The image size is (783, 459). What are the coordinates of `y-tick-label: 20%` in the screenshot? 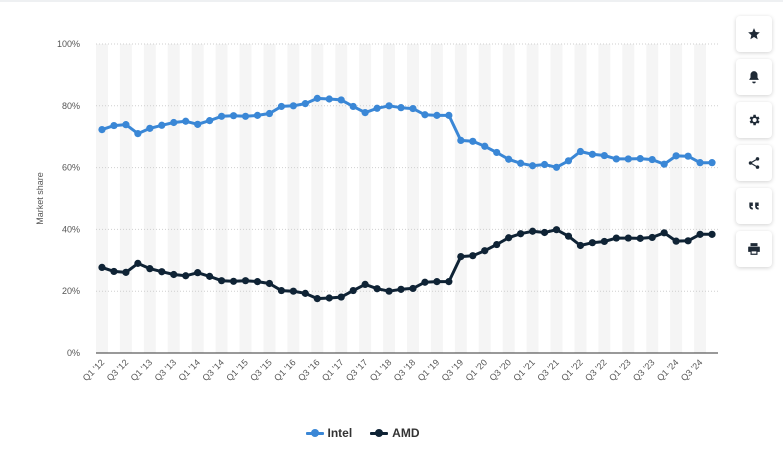 It's located at (71, 291).